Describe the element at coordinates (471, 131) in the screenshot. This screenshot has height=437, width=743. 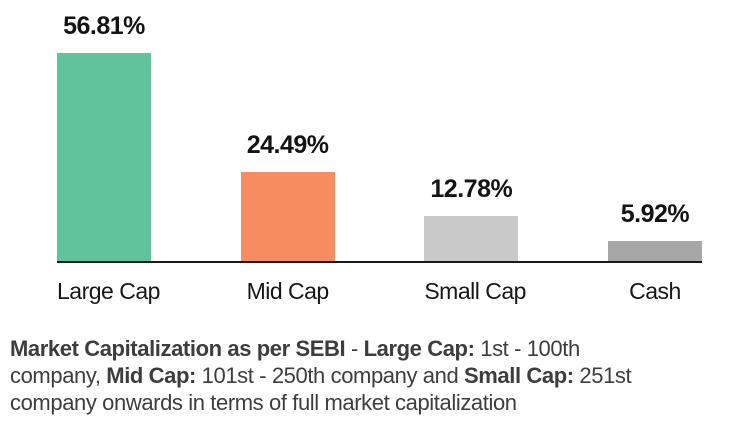
I see `bar-column-small-cap: 12.78%` at that location.